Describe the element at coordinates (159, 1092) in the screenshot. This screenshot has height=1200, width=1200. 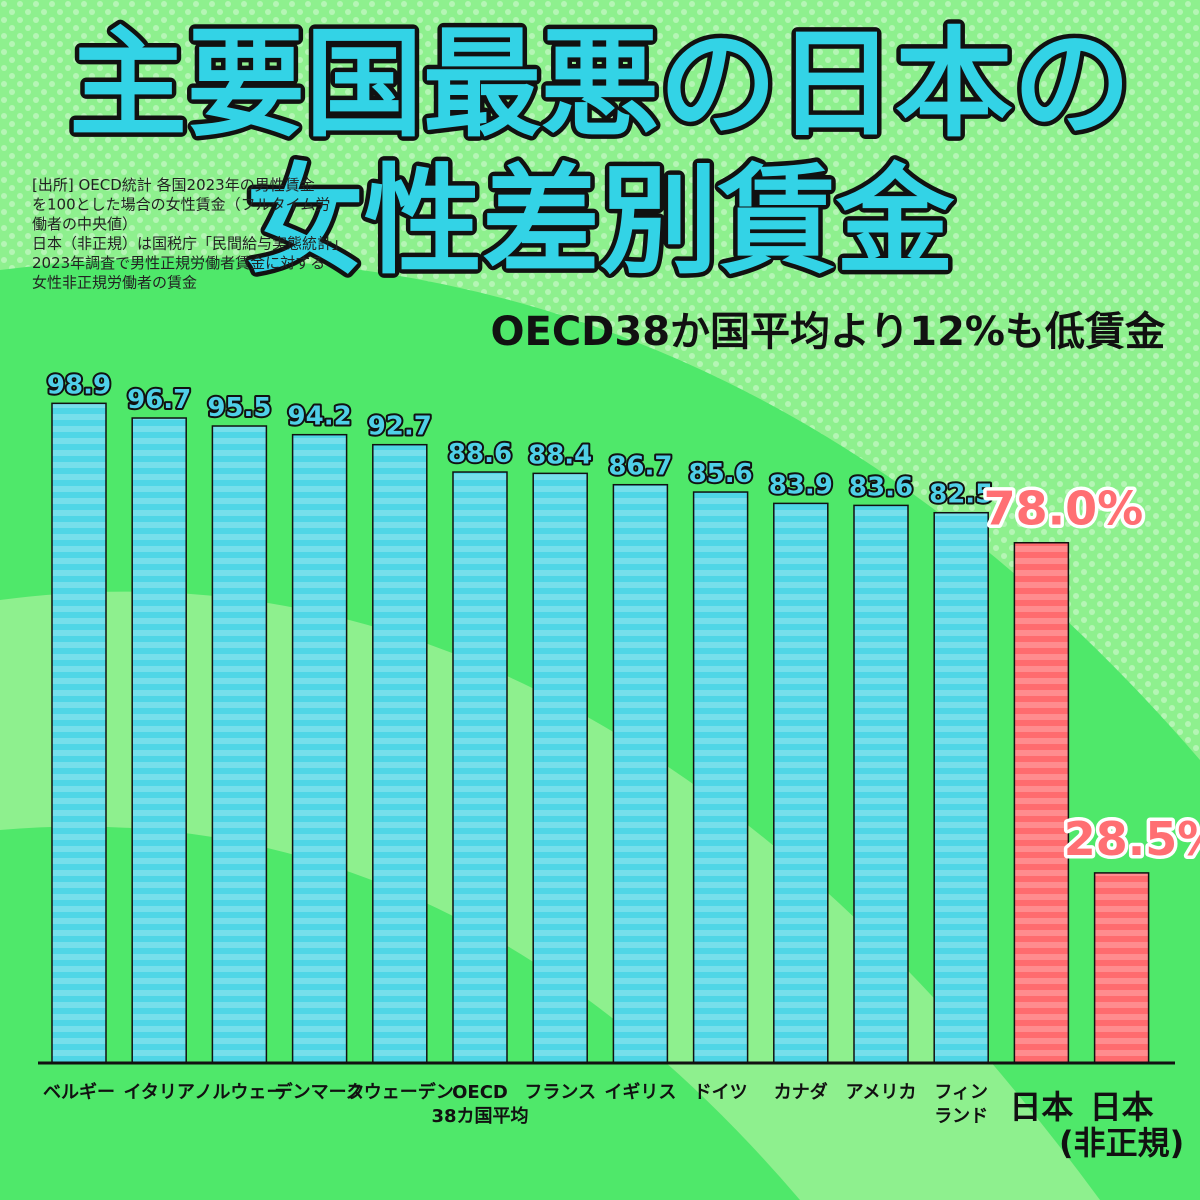
I see `x-tick-label: イタリア` at that location.